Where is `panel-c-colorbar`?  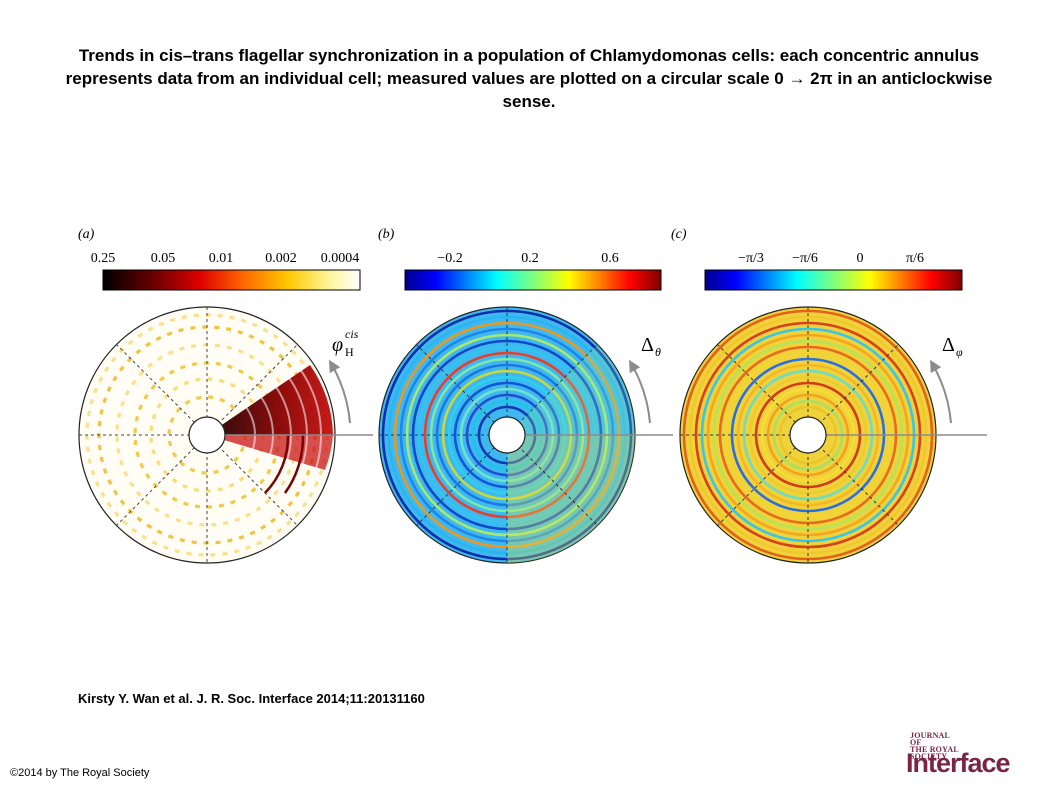 panel-c-colorbar is located at coordinates (833, 280).